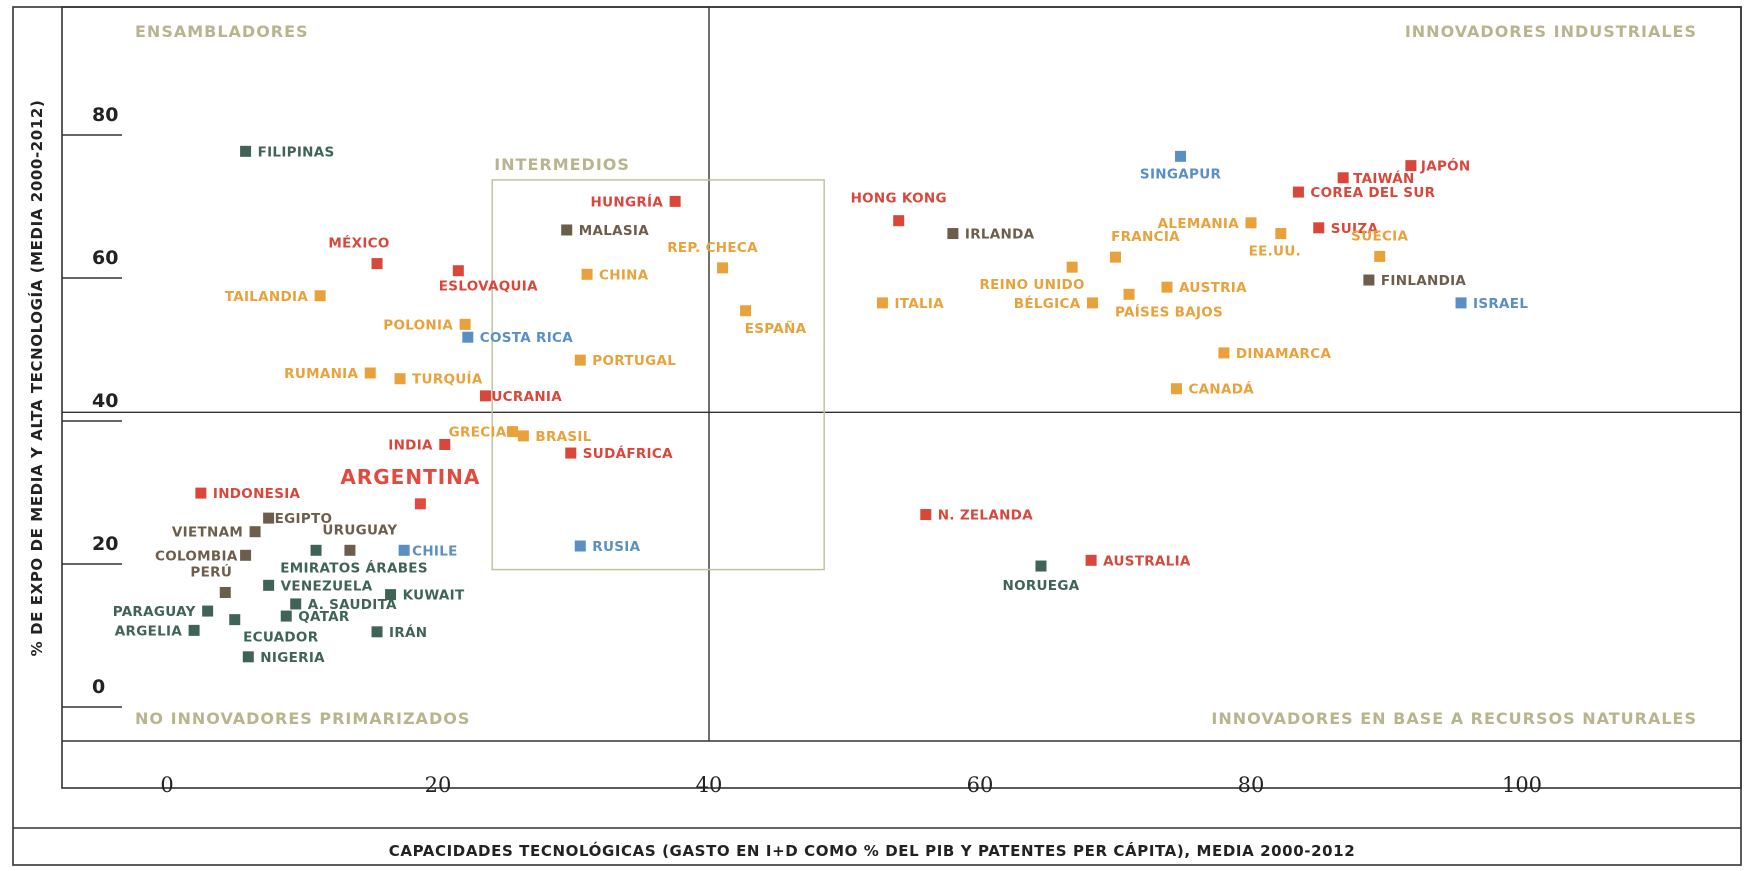 Image resolution: width=1745 pixels, height=871 pixels. I want to click on point-label-suecia: SUECIA, so click(1379, 236).